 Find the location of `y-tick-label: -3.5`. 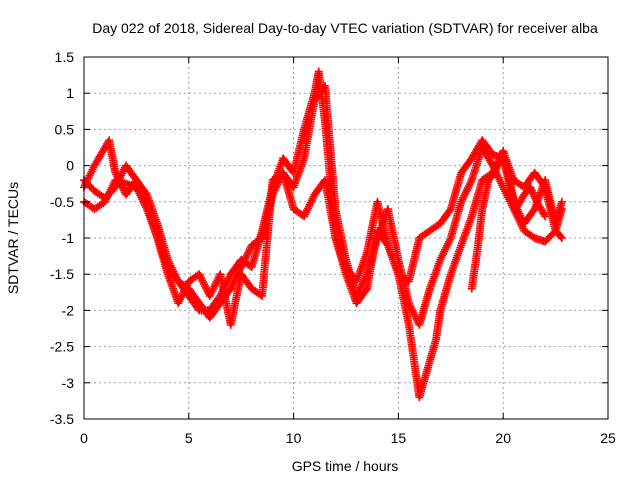

y-tick-label: -3.5 is located at coordinates (62, 419).